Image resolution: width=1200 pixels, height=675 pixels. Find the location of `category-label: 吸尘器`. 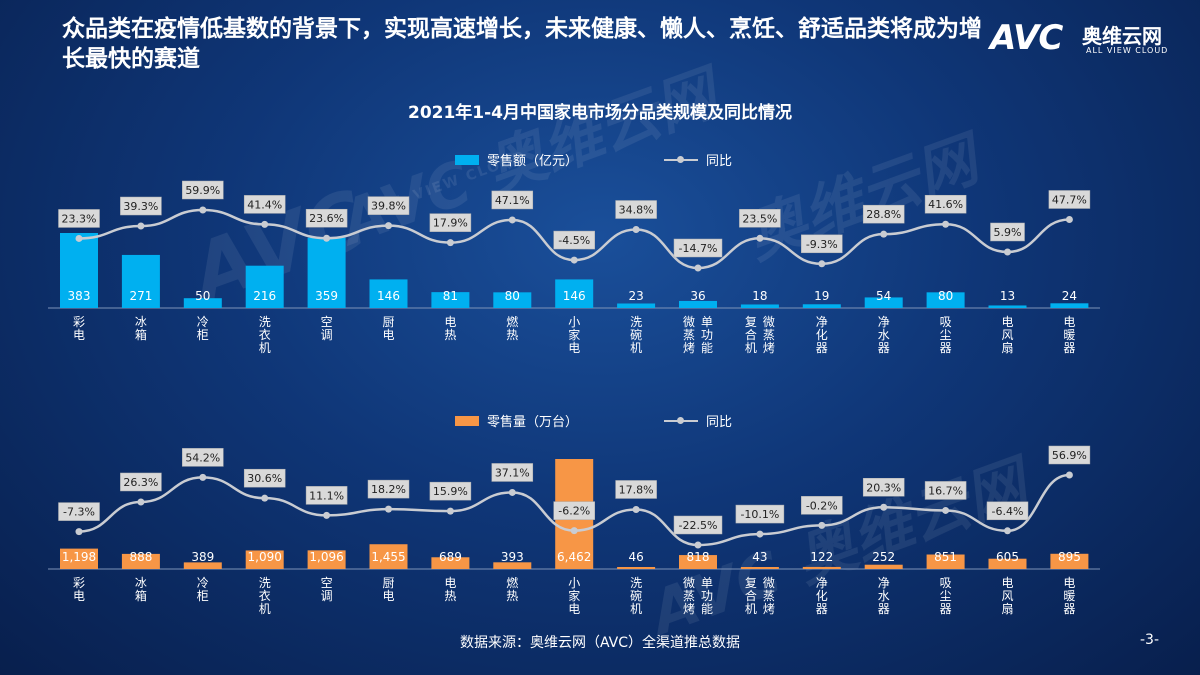

category-label: 吸尘器 is located at coordinates (946, 596).